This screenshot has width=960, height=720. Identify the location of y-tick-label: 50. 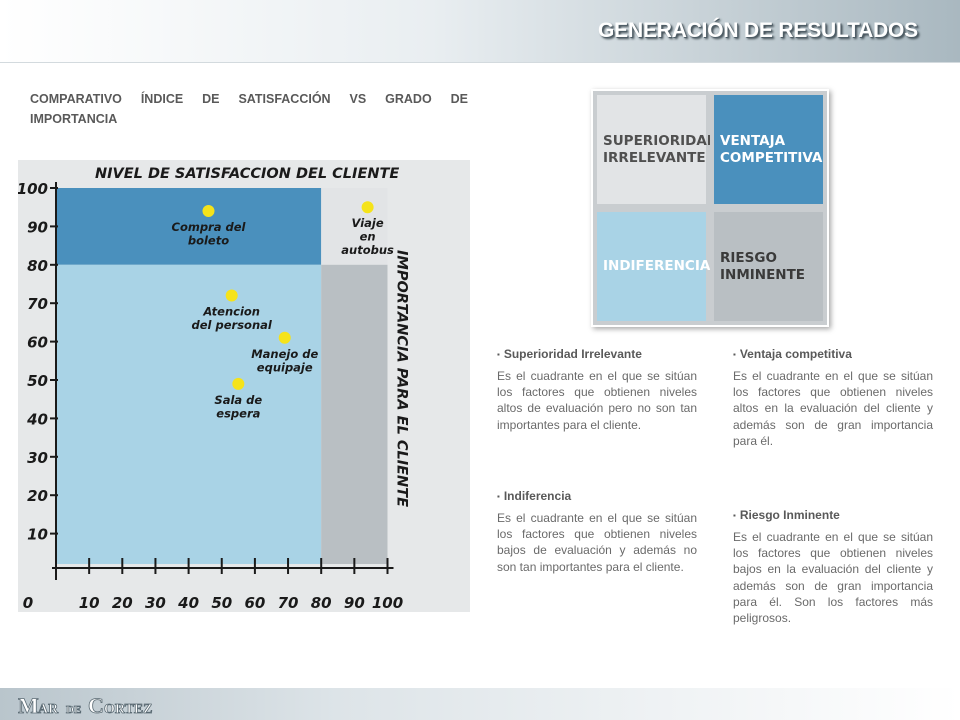
(37, 381).